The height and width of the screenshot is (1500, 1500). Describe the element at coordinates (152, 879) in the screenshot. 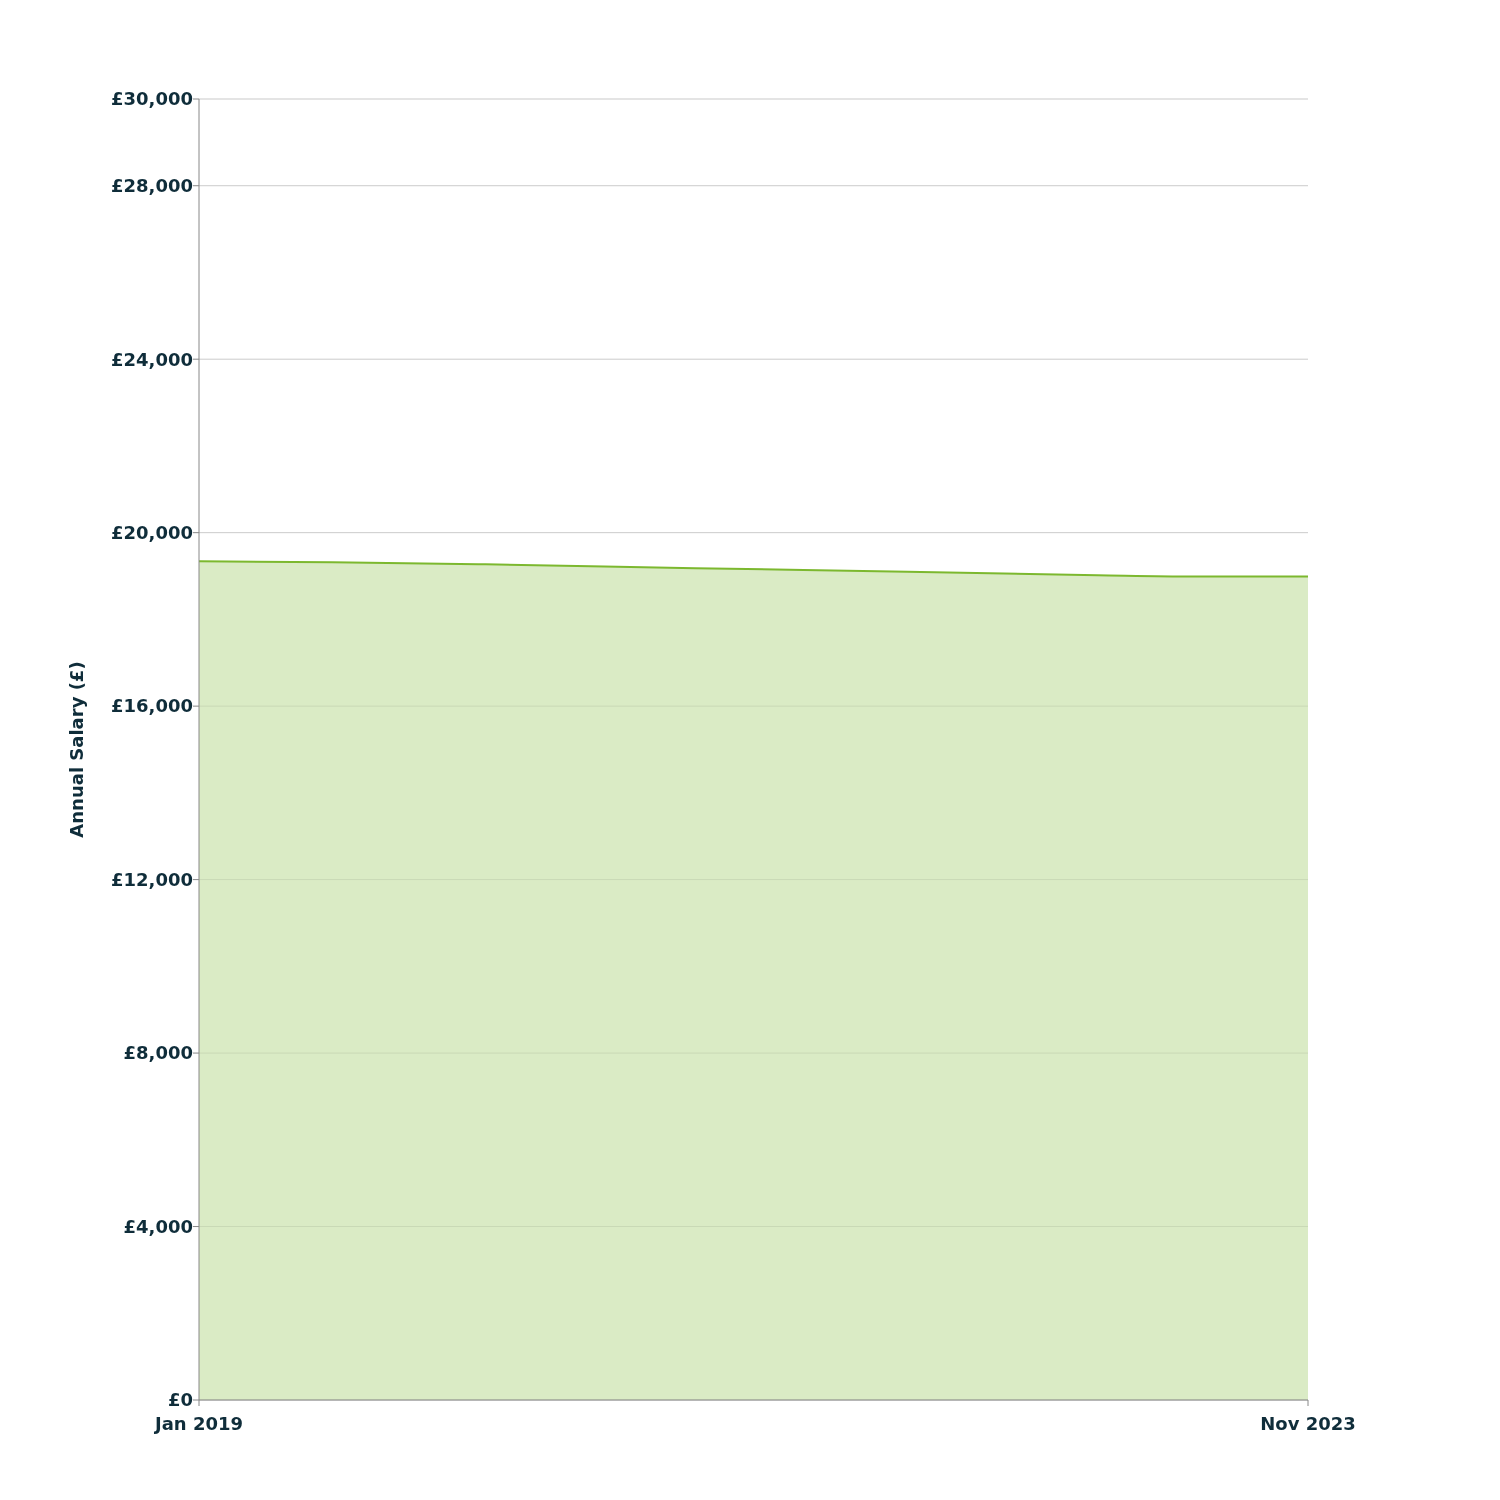

I see `y-tick-label: £12,000` at that location.